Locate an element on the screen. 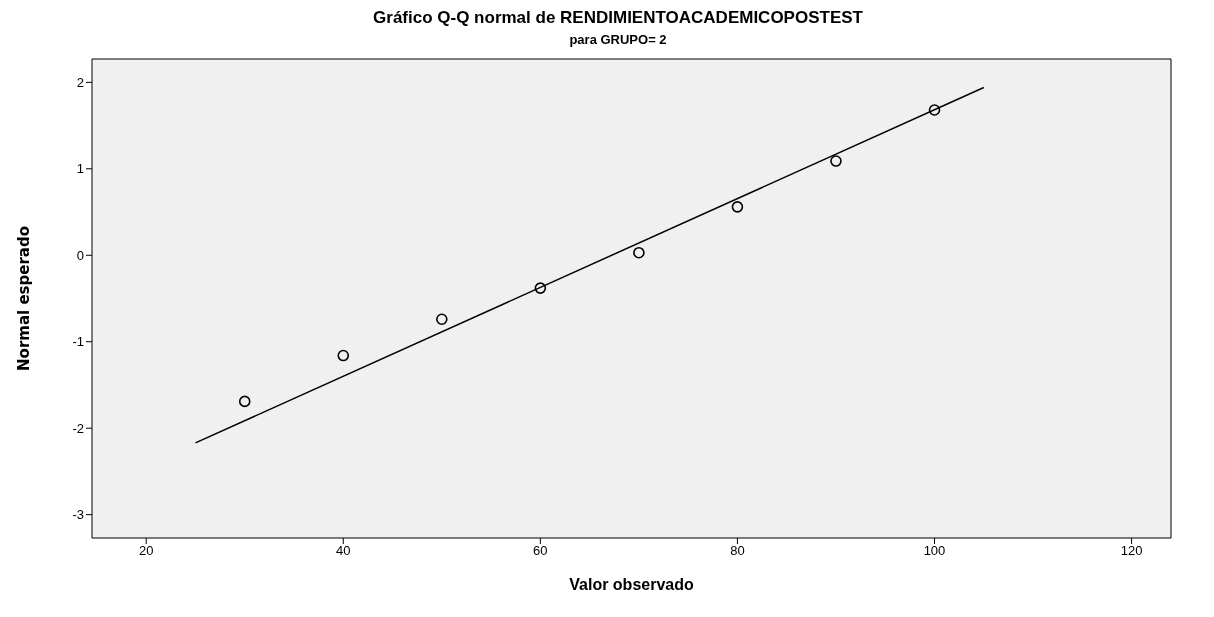 The image size is (1214, 617). x-tick-label: 60 is located at coordinates (540, 551).